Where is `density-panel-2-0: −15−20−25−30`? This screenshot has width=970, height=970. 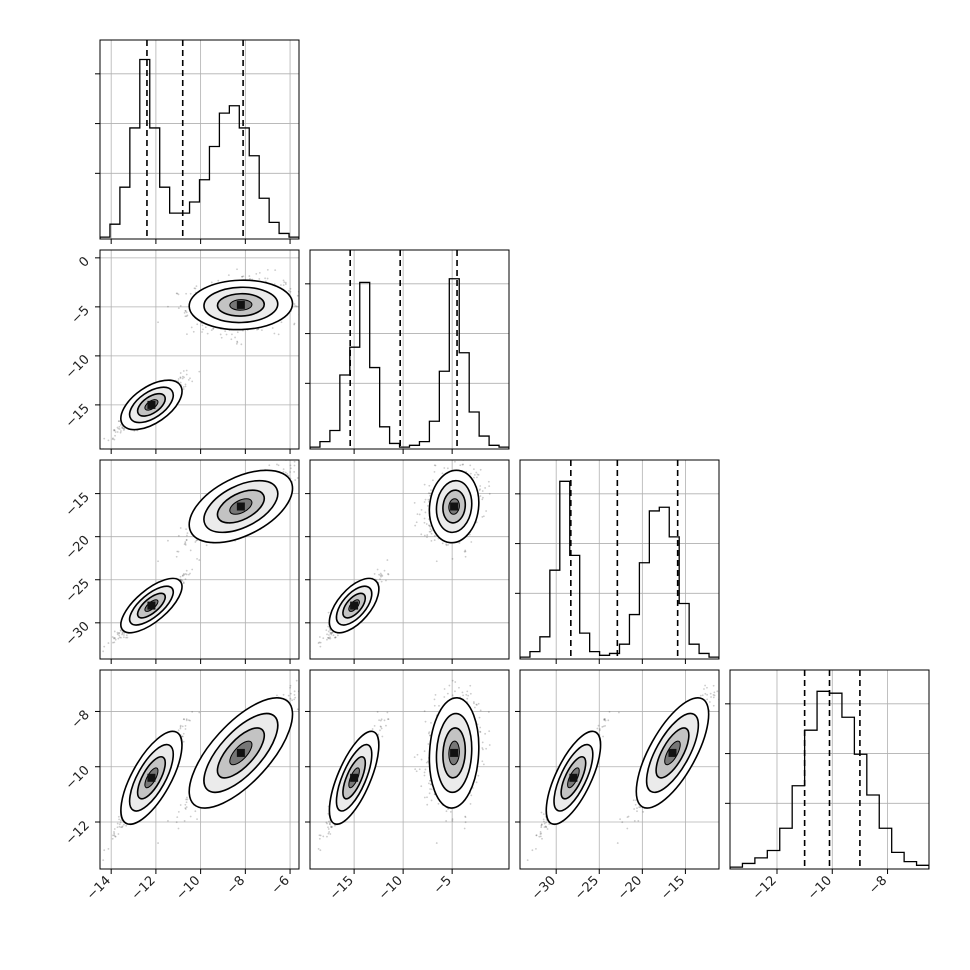 density-panel-2-0: −15−20−25−30 is located at coordinates (200, 561).